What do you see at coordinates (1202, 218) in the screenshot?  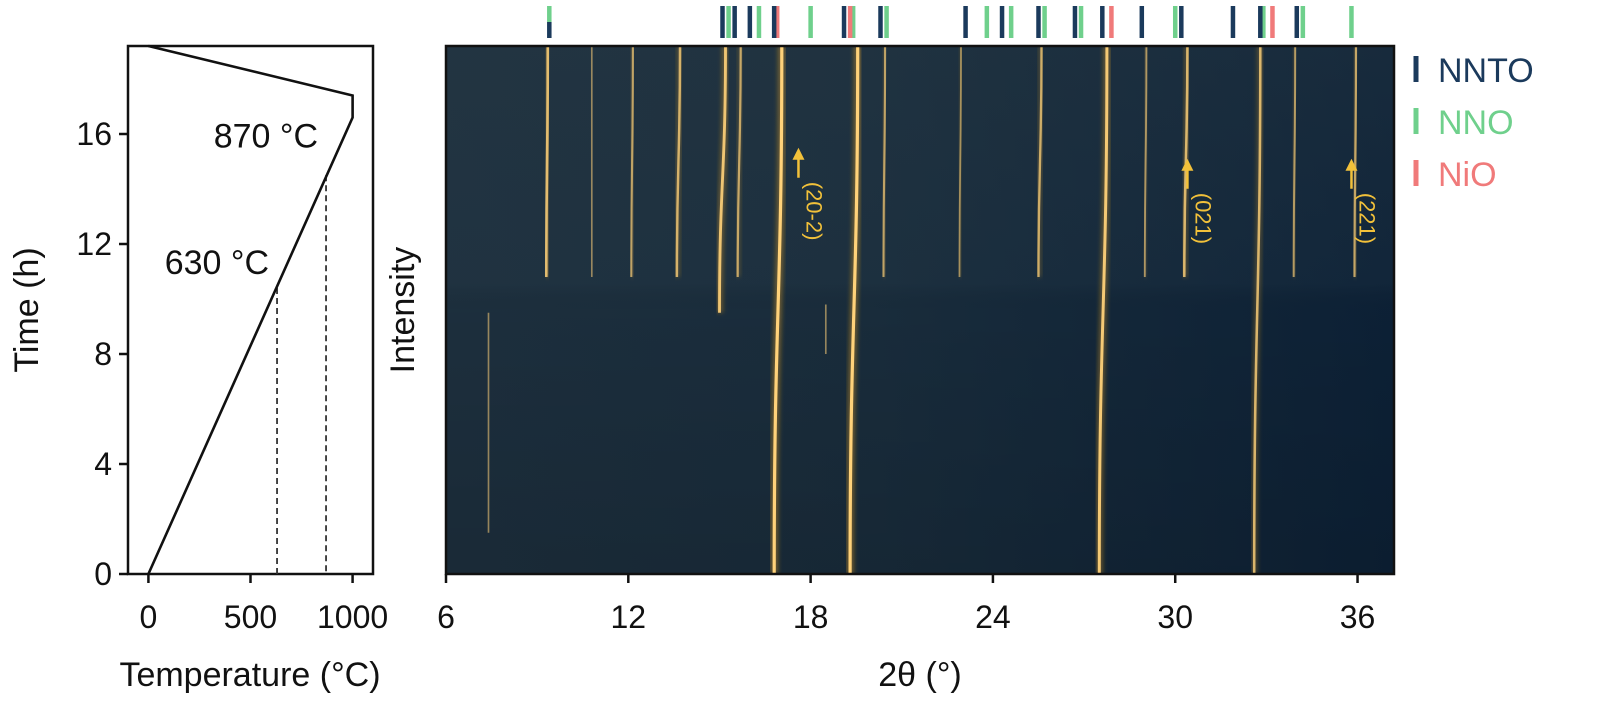 I see `peak-index-label: (021)` at bounding box center [1202, 218].